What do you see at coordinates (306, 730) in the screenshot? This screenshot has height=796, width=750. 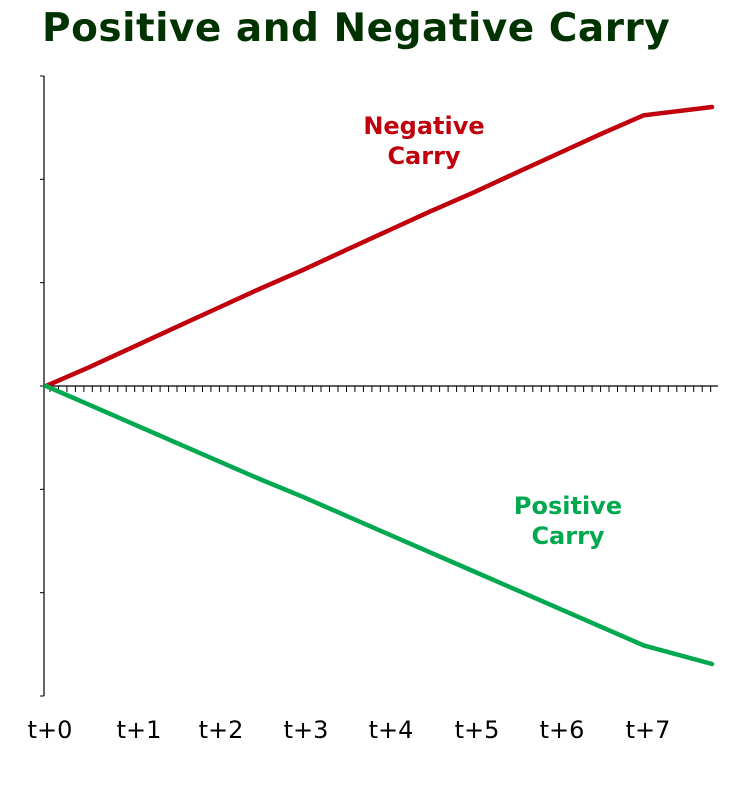 I see `x-tick-label: t+3` at bounding box center [306, 730].